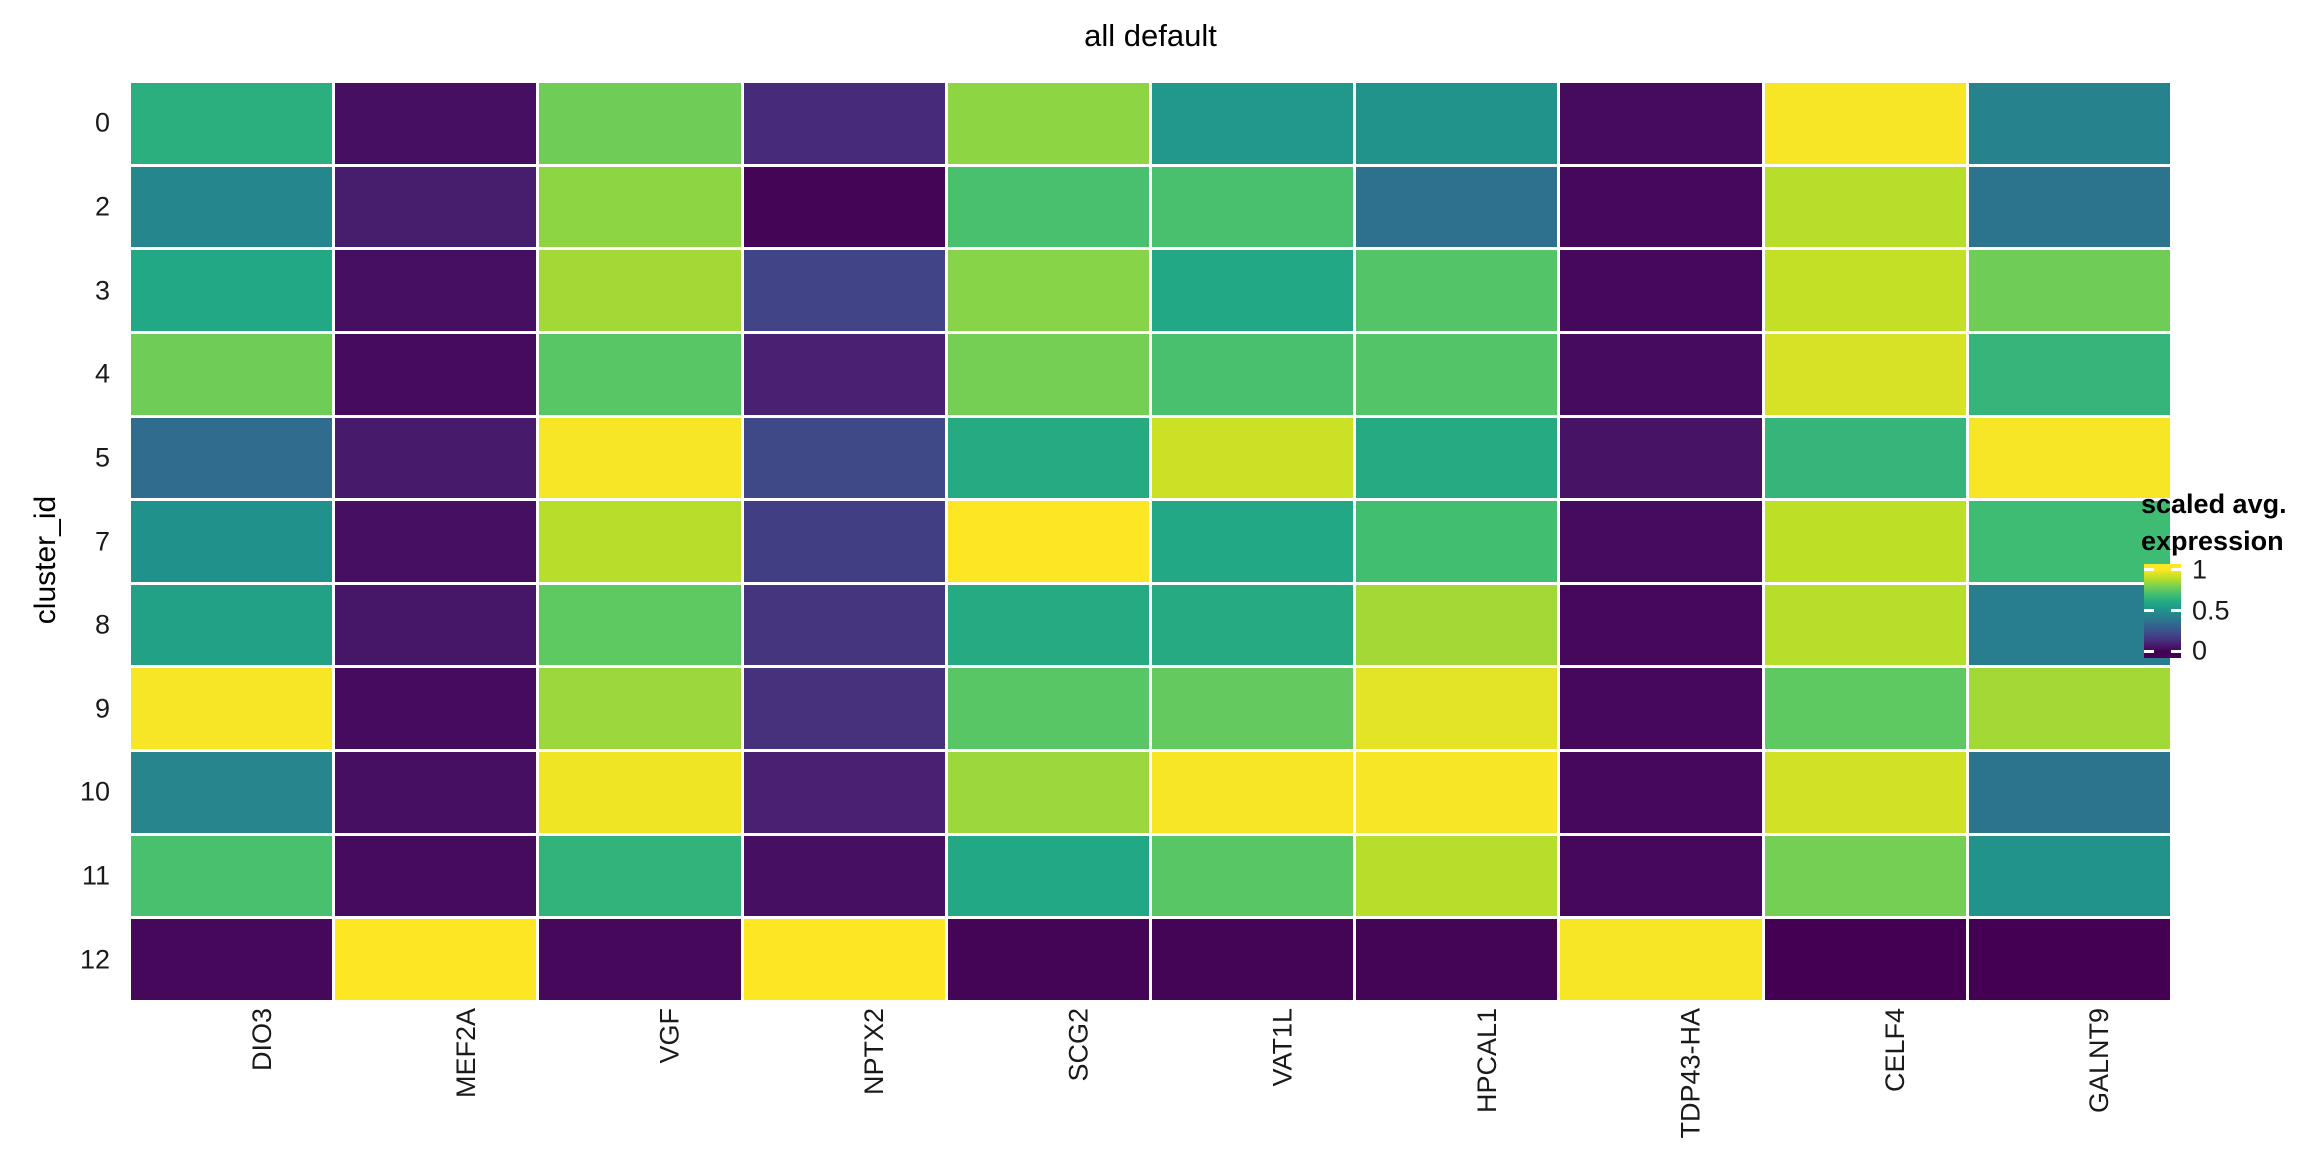  What do you see at coordinates (102, 290) in the screenshot?
I see `y-tick-label: 3` at bounding box center [102, 290].